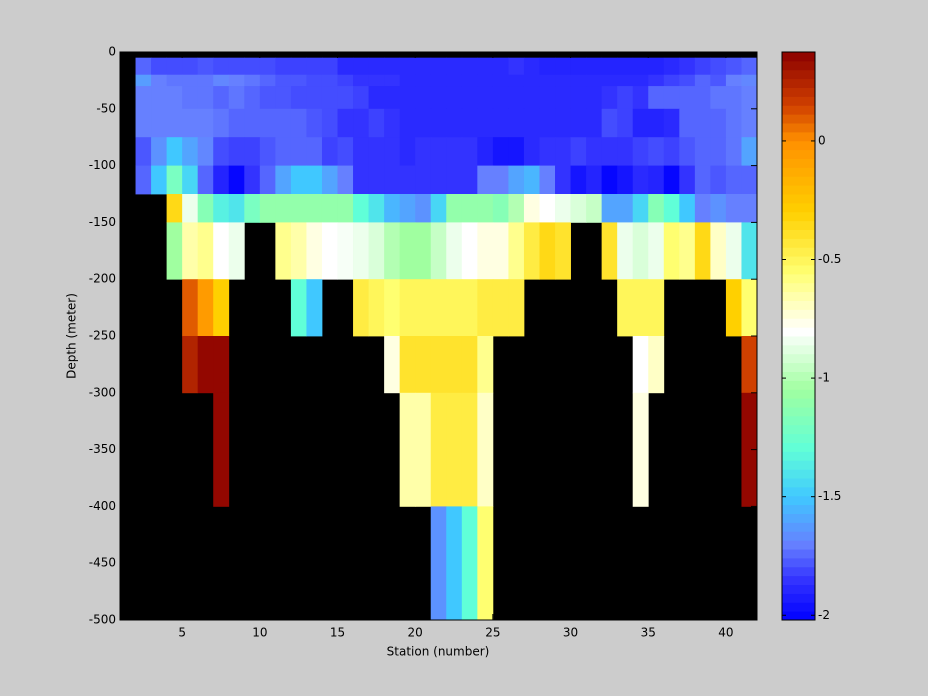 Image resolution: width=928 pixels, height=696 pixels. What do you see at coordinates (72, 336) in the screenshot?
I see `y-axis-label: Depth (meter)` at bounding box center [72, 336].